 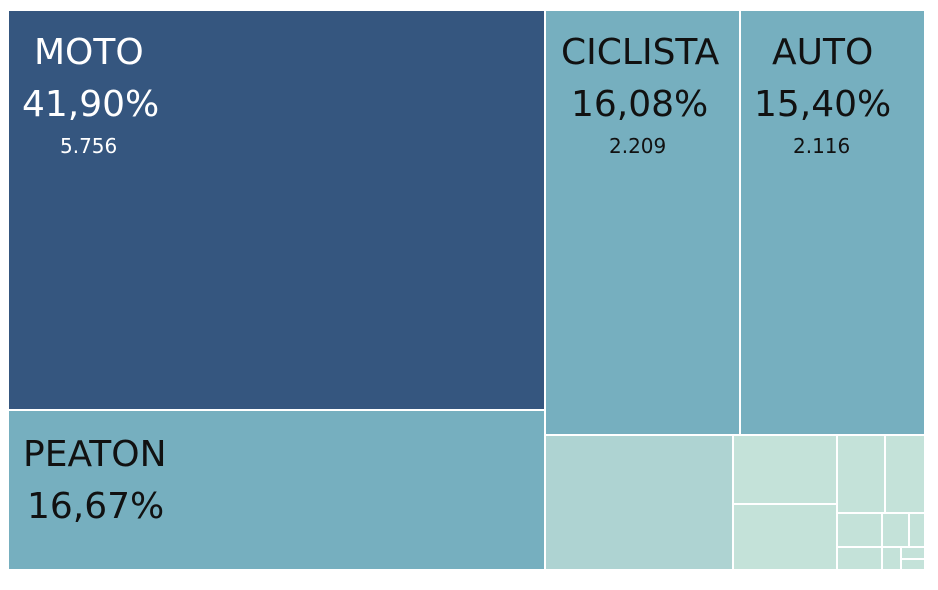 I want to click on tile-ciclista: CICLISTA 16,08% 2.209, so click(x=642, y=222).